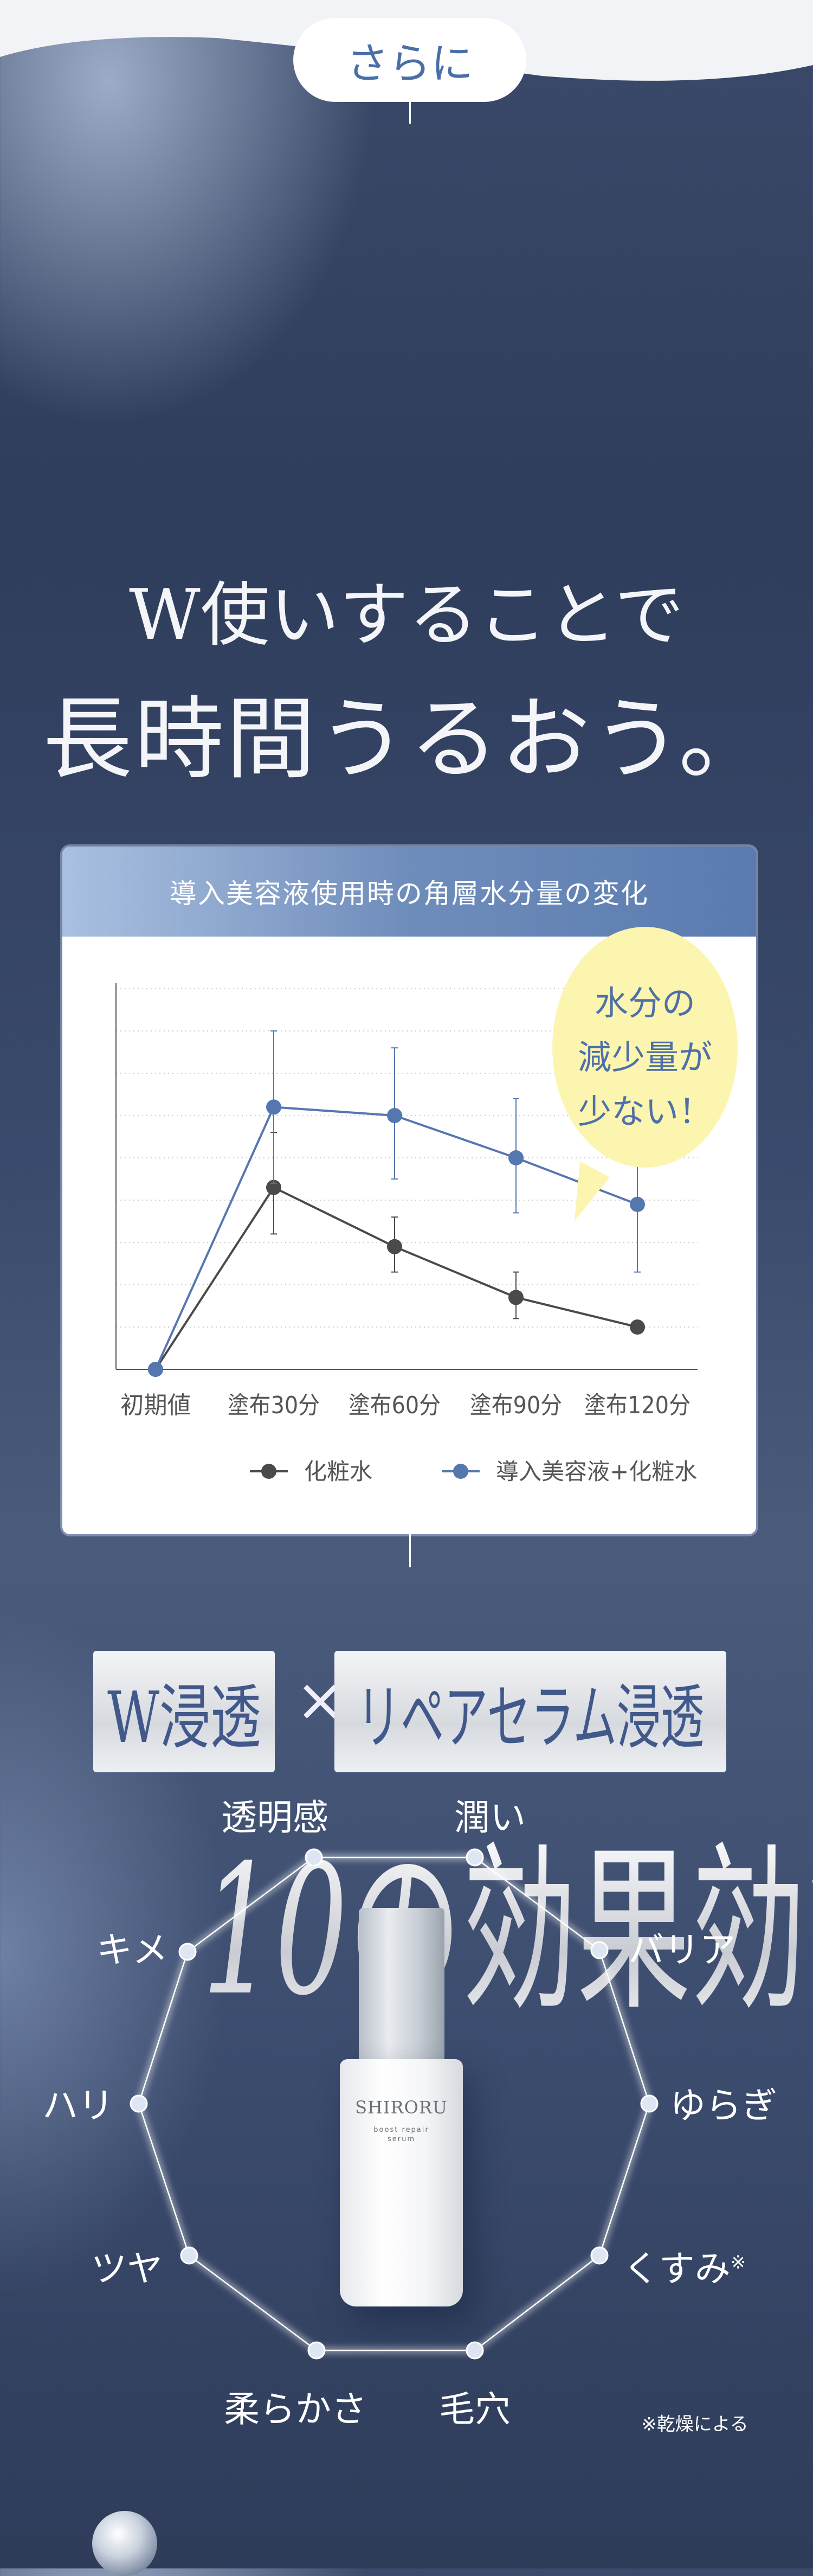 The image size is (813, 2576). Describe the element at coordinates (402, 2107) in the screenshot. I see `product-brand: SHIRORU` at that location.